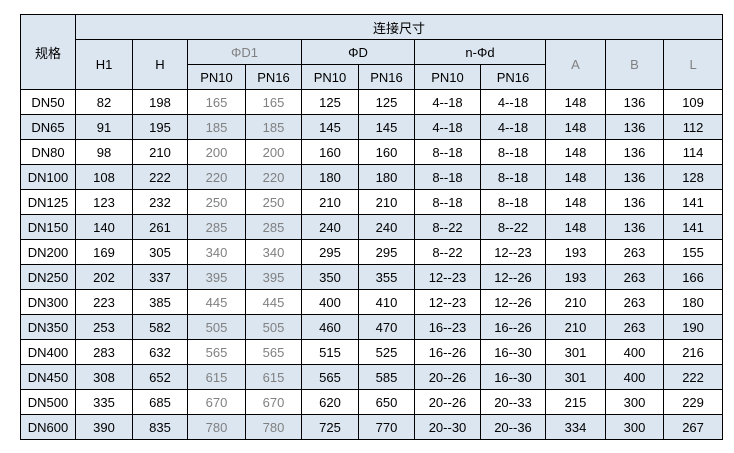 This screenshot has width=734, height=453. What do you see at coordinates (447, 377) in the screenshot?
I see `cell-n-pn10-DN450: 20--26` at bounding box center [447, 377].